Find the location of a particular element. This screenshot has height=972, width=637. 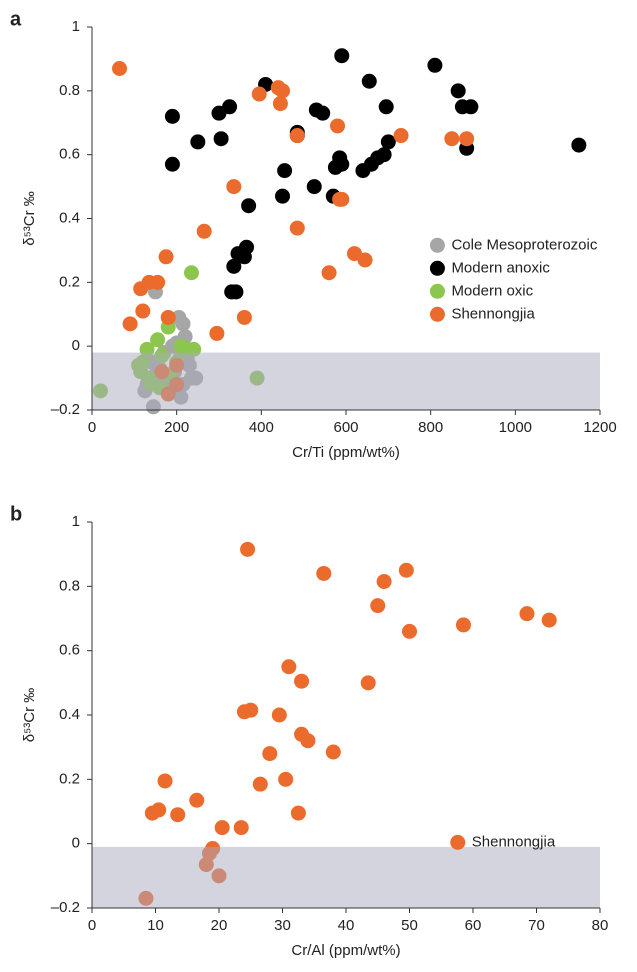

x-tick-label: 800 is located at coordinates (430, 427).